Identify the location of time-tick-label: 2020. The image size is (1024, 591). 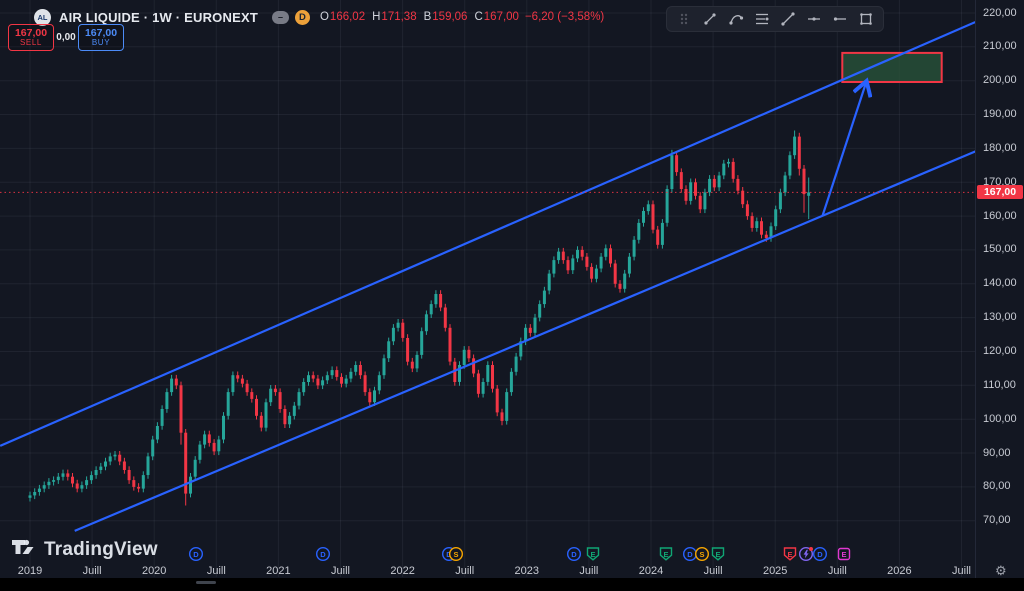
(154, 571).